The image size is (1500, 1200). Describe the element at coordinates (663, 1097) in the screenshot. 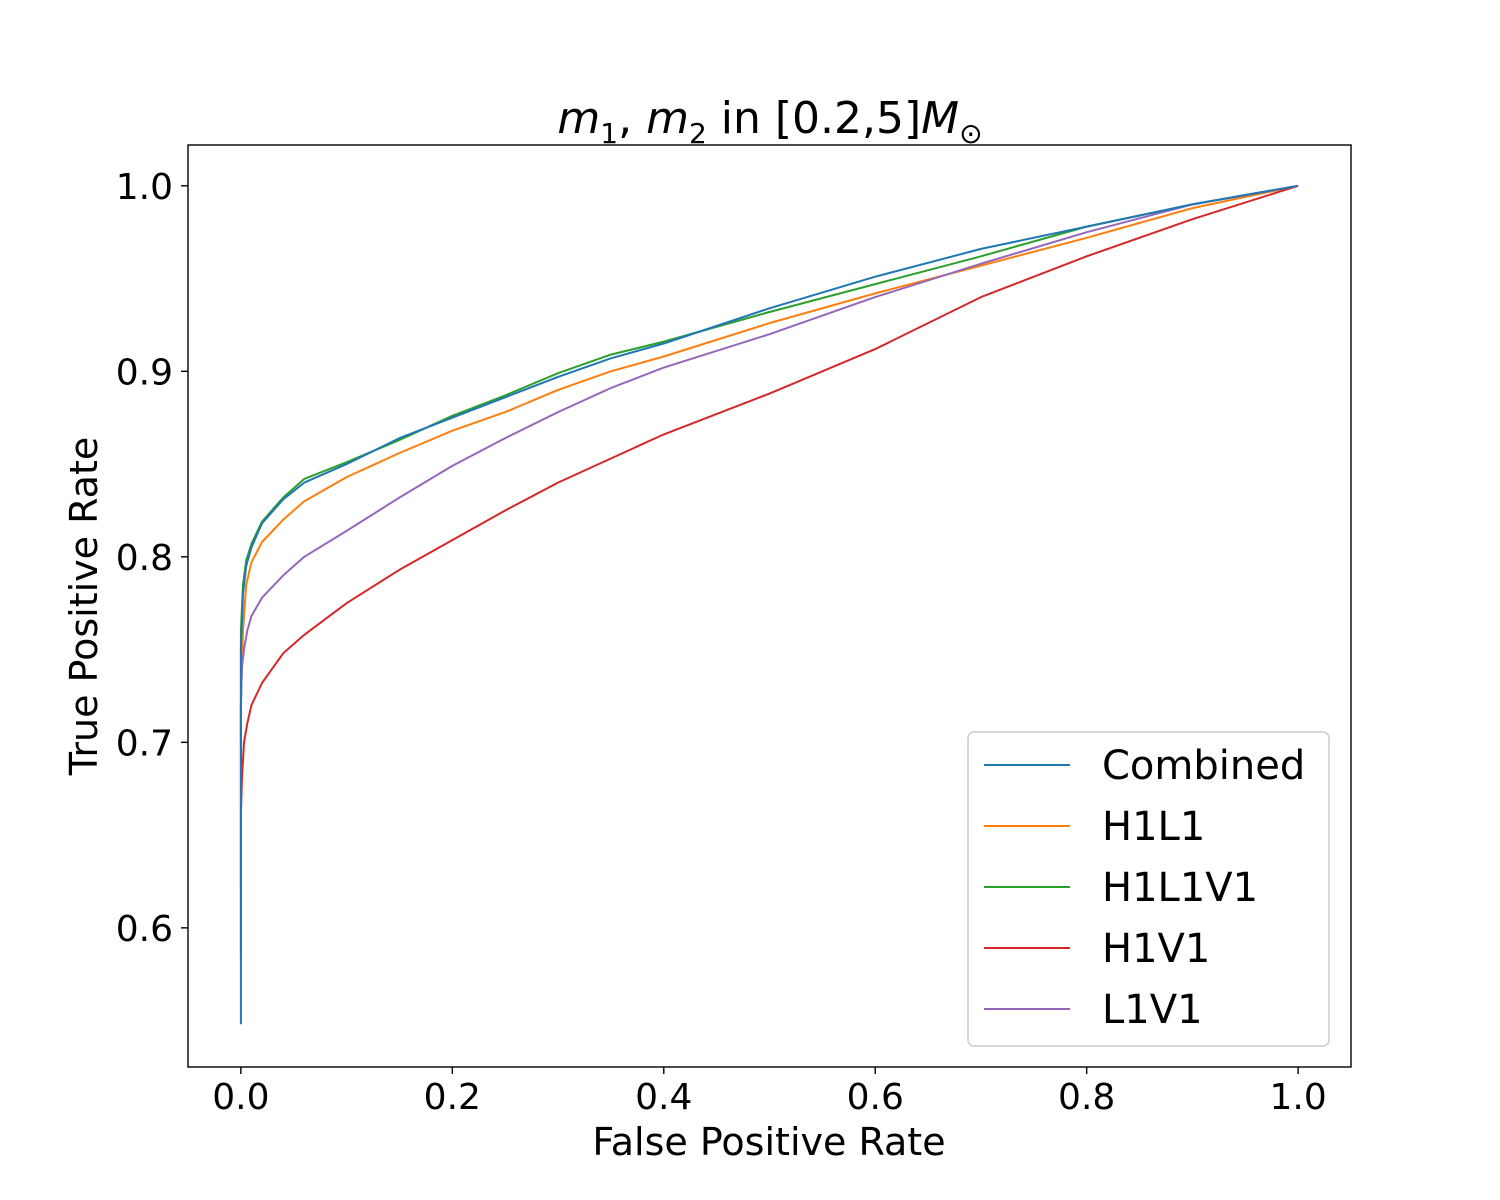

I see `x-tick-label: 0.4` at that location.